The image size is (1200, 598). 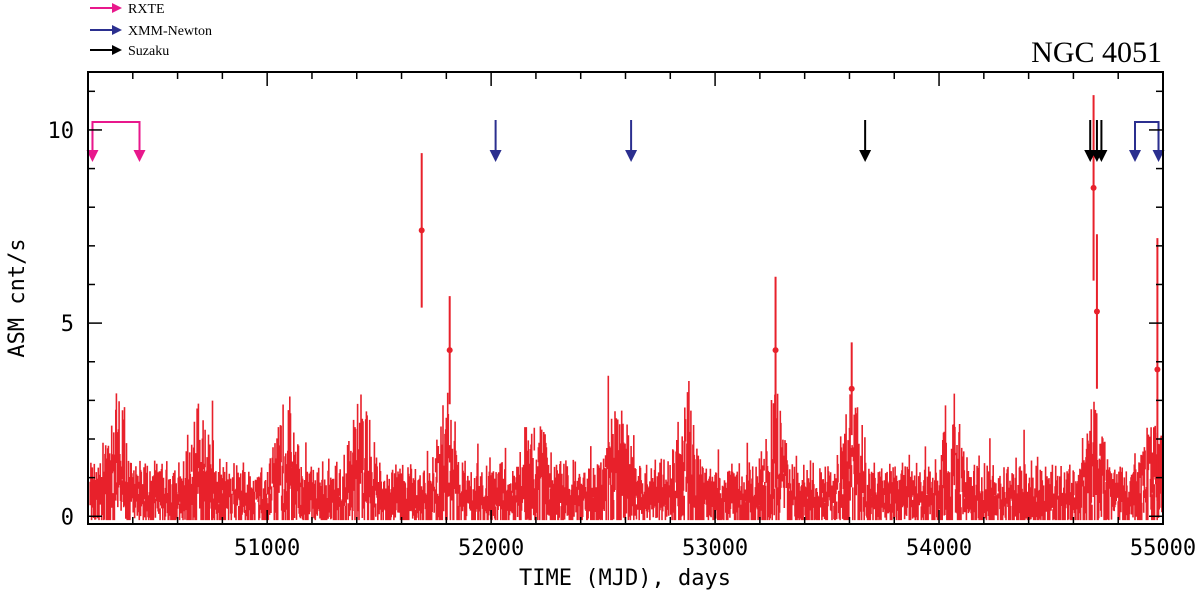 I want to click on observation-markers, so click(x=625, y=141).